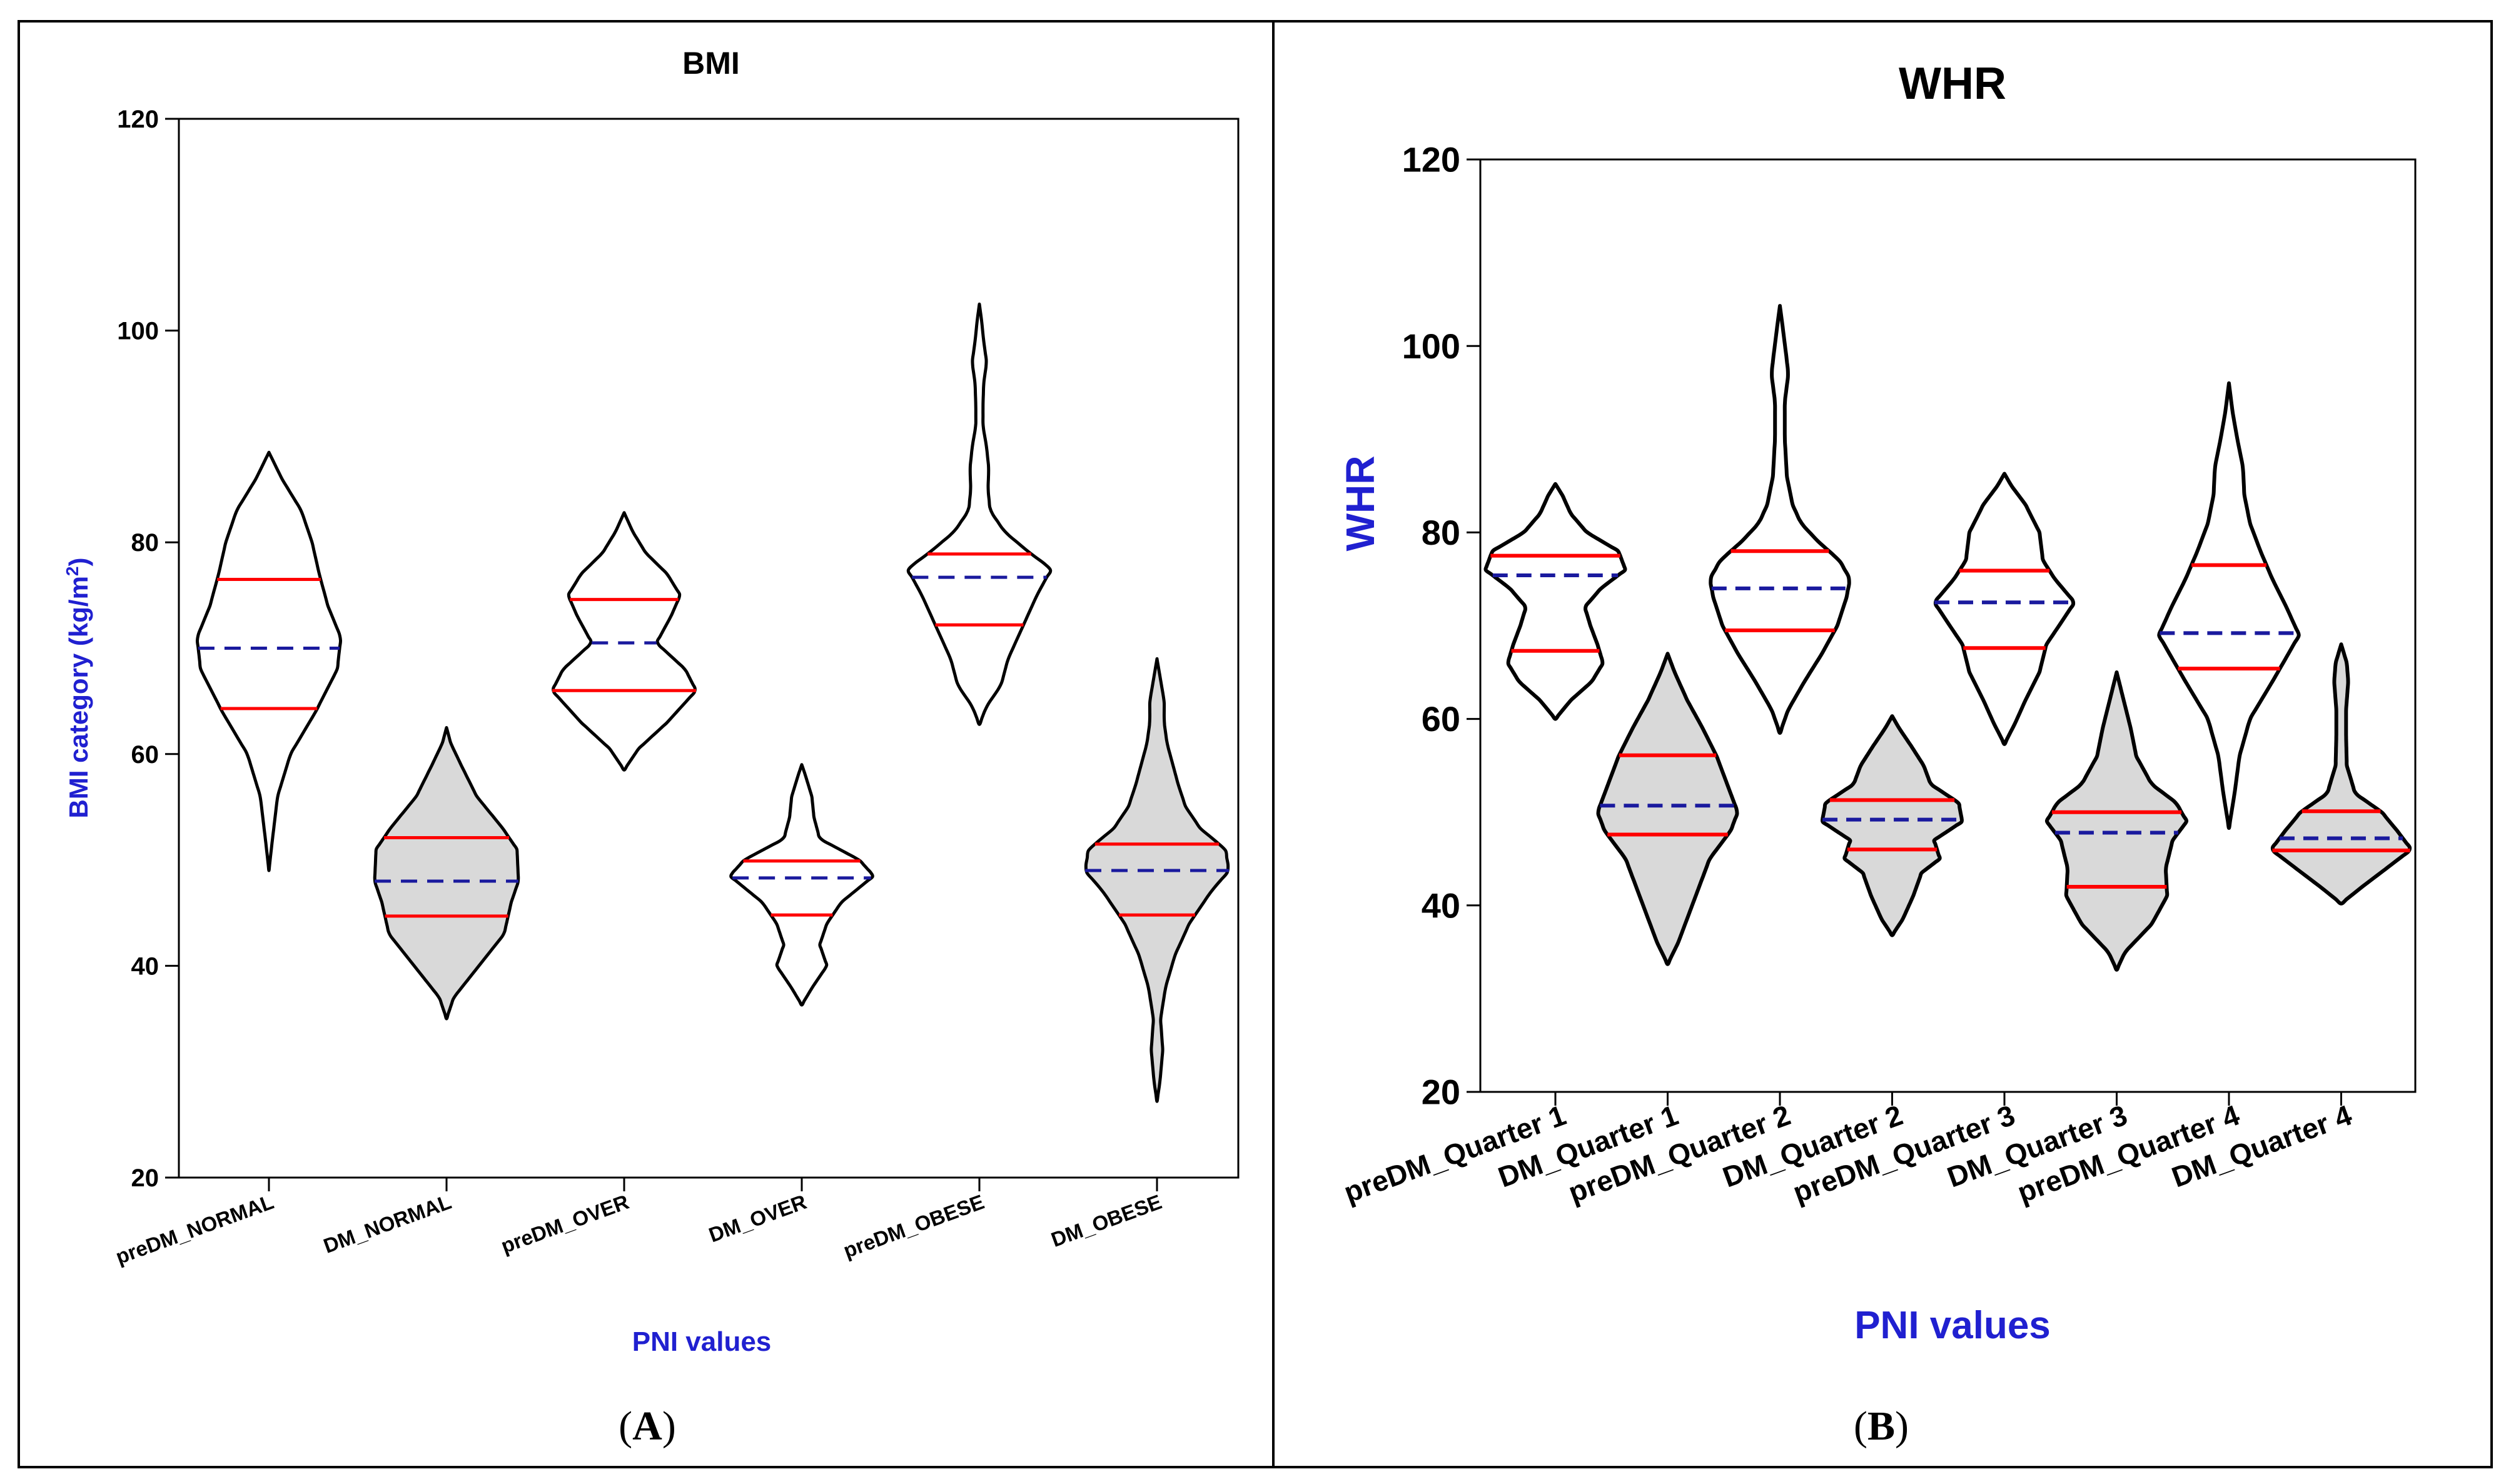  What do you see at coordinates (78, 697) in the screenshot?
I see `bmi-y-label-main: BMI category (kg/m` at bounding box center [78, 697].